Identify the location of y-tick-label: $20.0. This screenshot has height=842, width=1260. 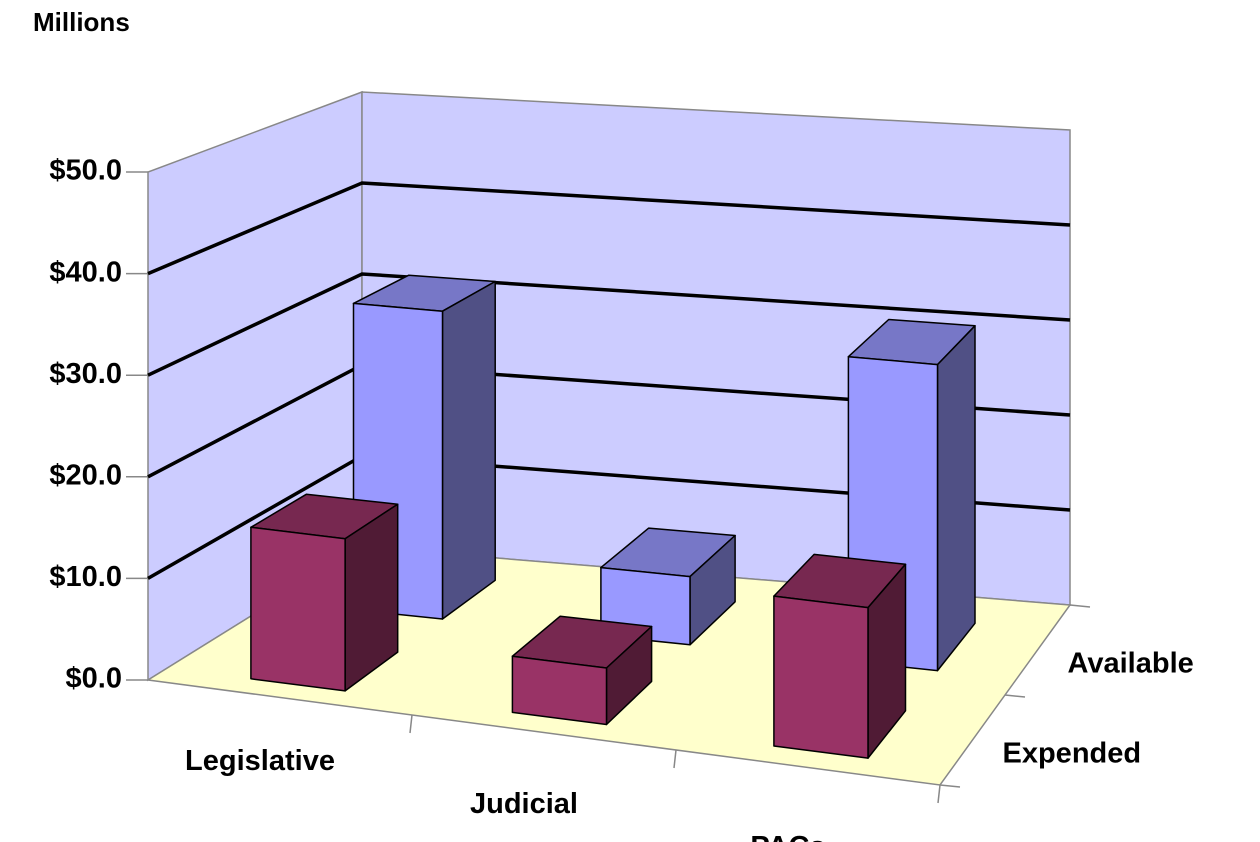
(85, 475).